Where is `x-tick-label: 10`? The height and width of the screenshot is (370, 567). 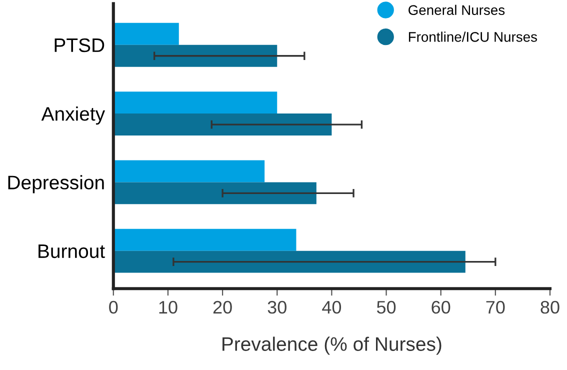 x-tick-label: 10 is located at coordinates (168, 307).